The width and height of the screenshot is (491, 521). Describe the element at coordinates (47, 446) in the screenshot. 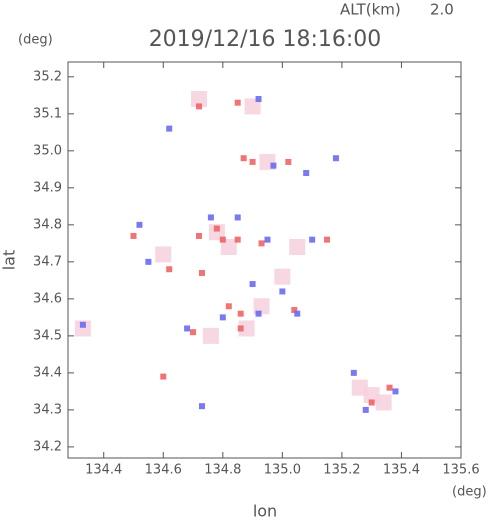

I see `y-tick-label: 34.2` at that location.